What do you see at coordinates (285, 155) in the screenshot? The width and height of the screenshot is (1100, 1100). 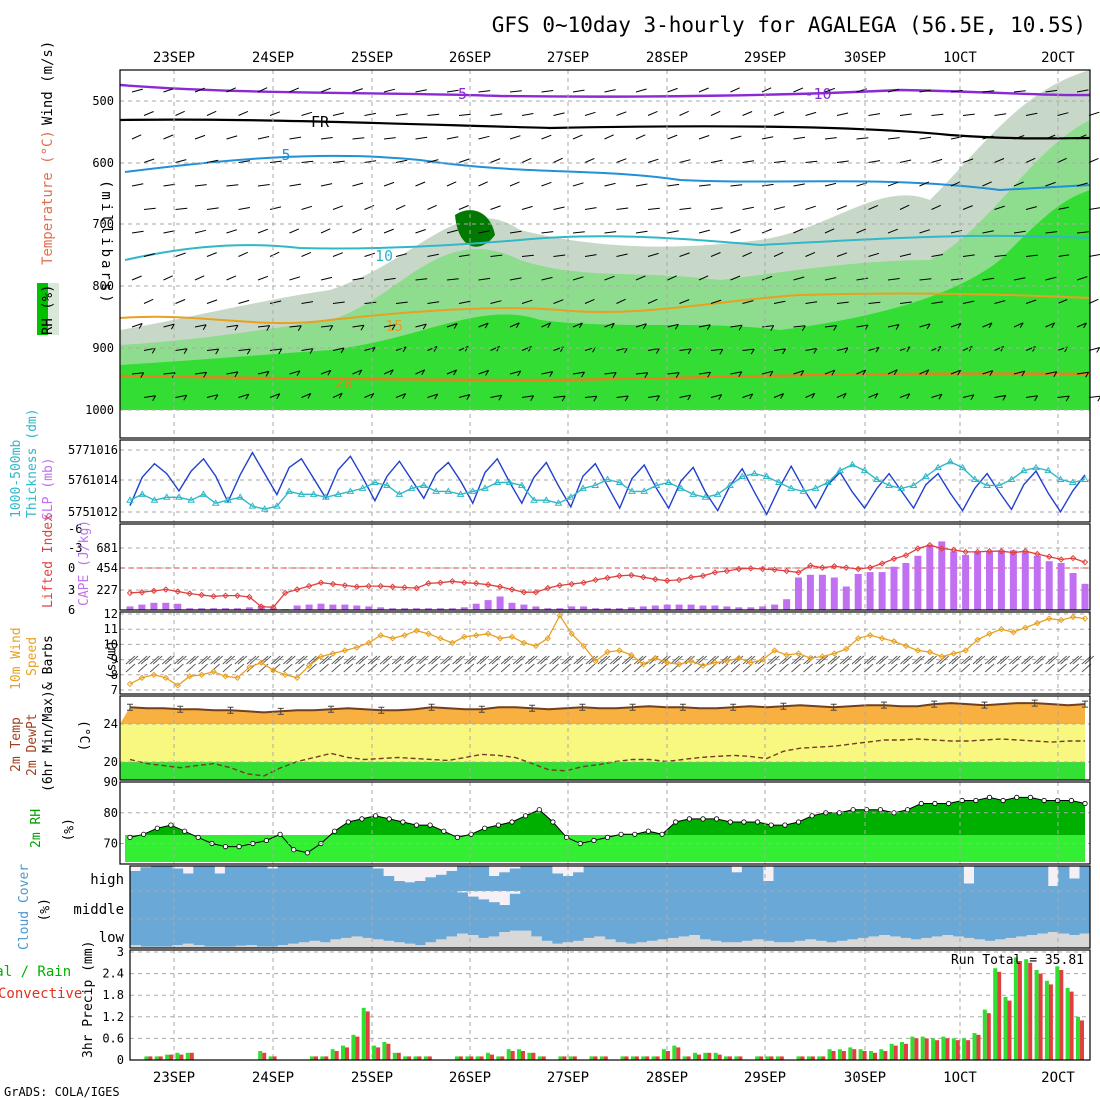 I see `contour-label: 5` at bounding box center [285, 155].